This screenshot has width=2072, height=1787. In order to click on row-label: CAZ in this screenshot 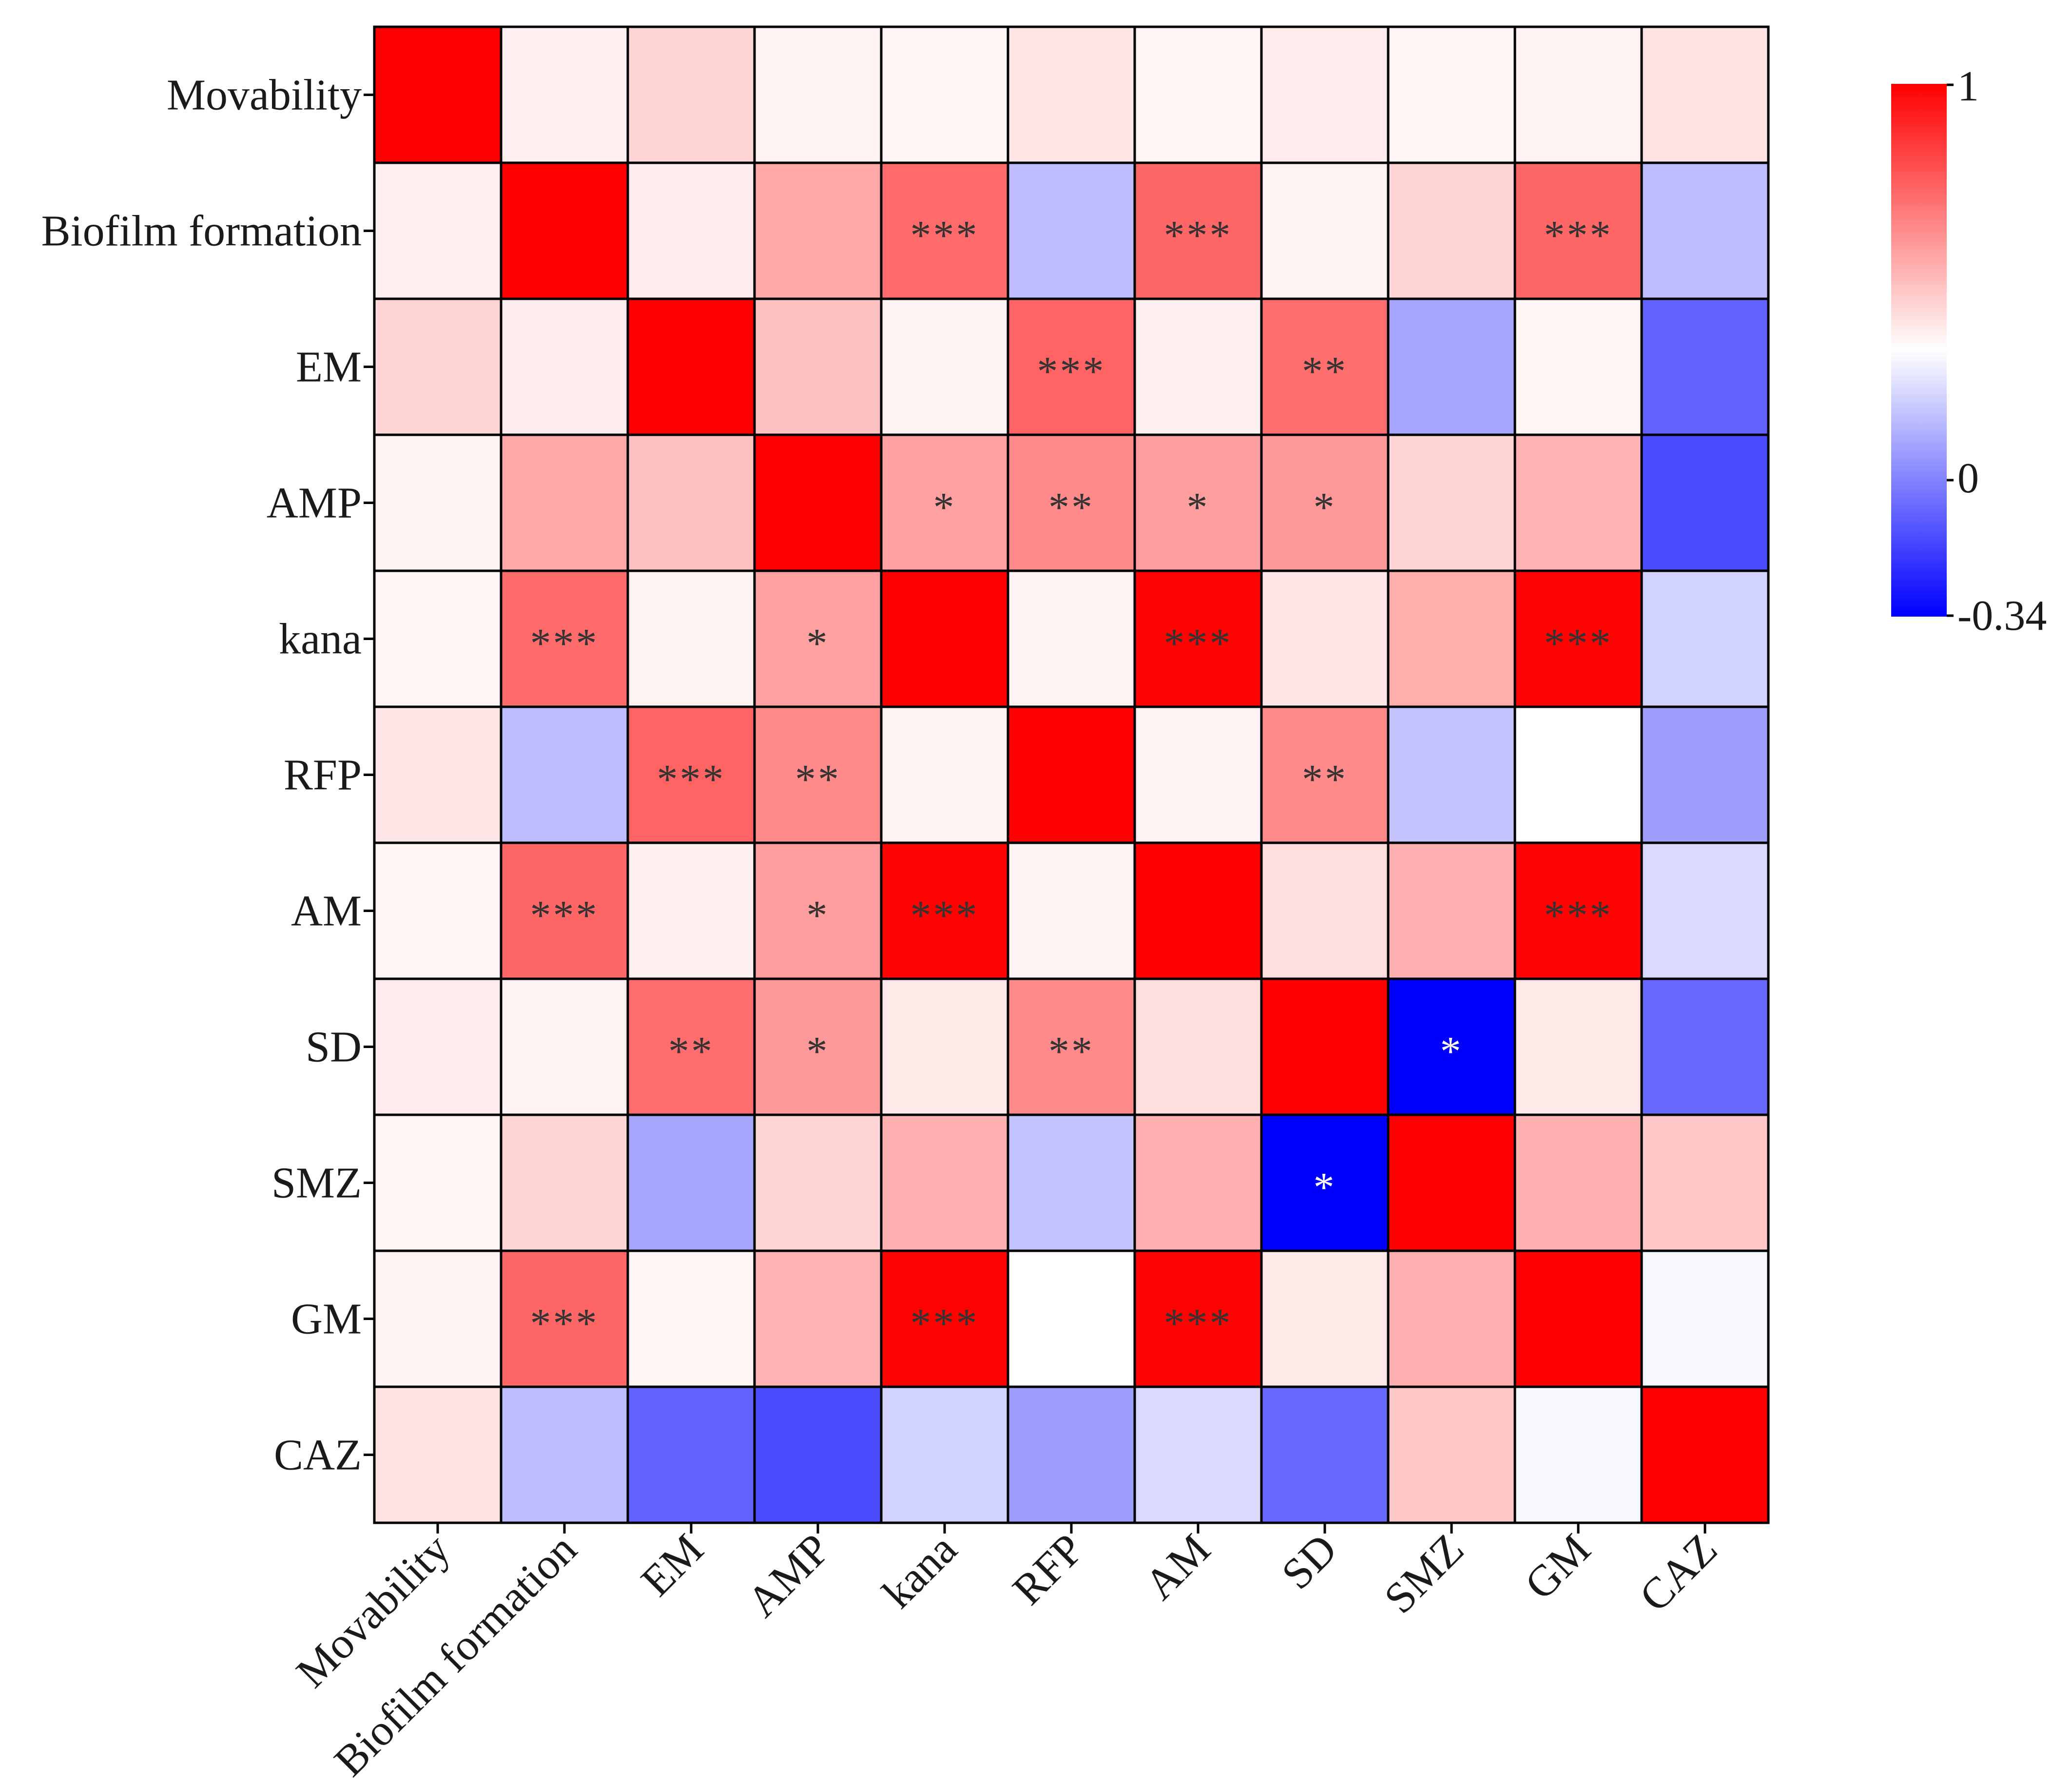, I will do `click(318, 1455)`.